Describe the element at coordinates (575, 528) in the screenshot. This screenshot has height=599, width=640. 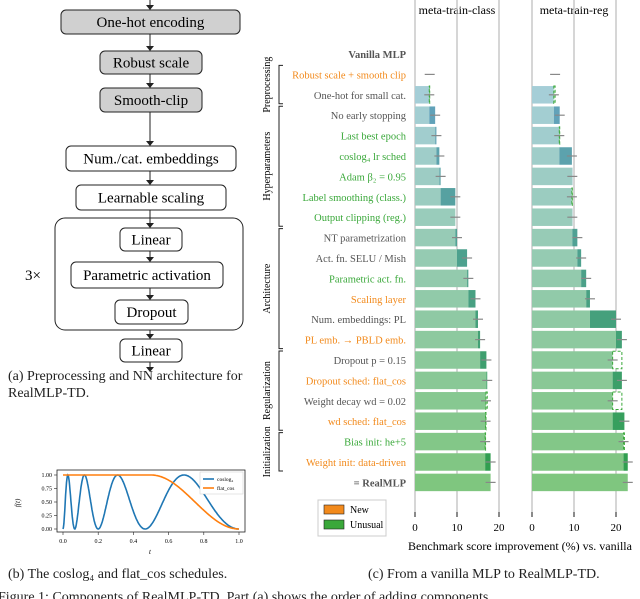
I see `x-tick-label: 10` at that location.